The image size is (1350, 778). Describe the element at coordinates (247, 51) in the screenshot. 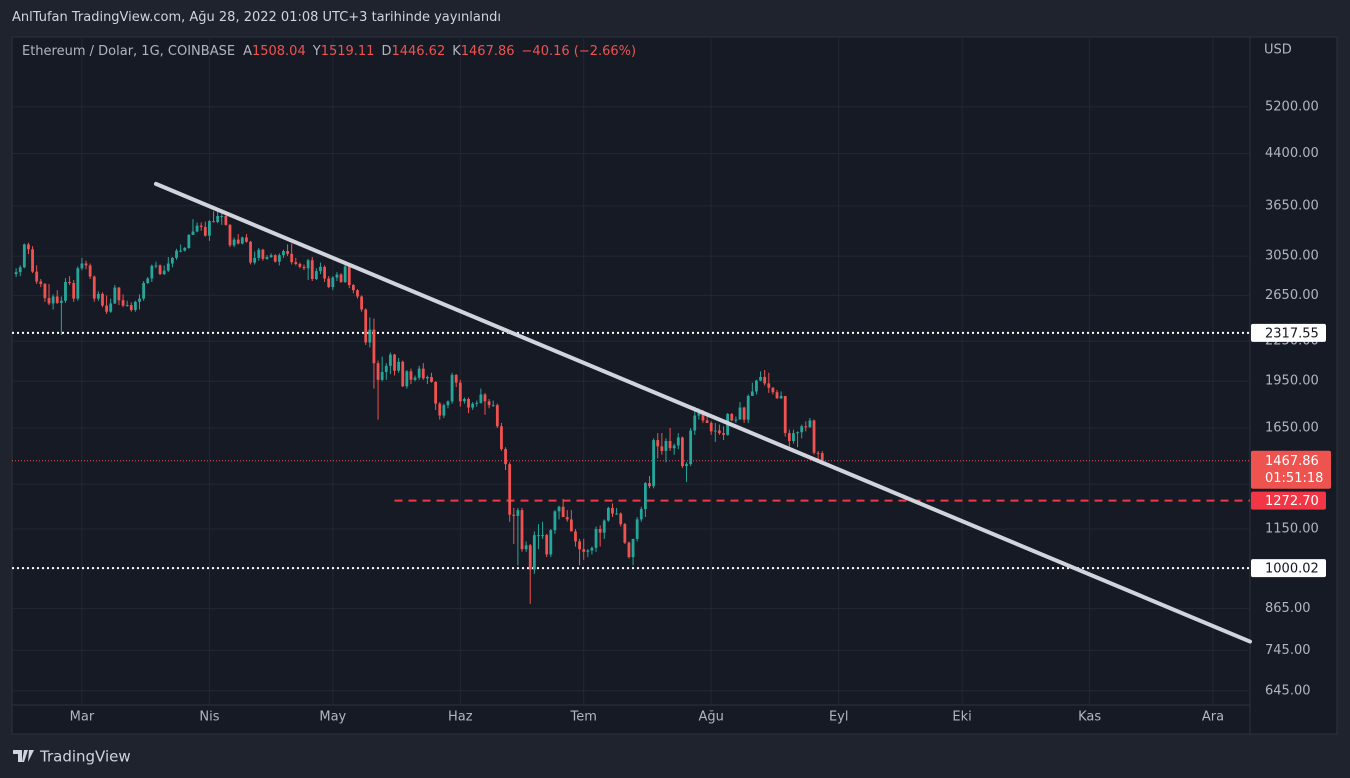

I see `legend-label: A` at that location.